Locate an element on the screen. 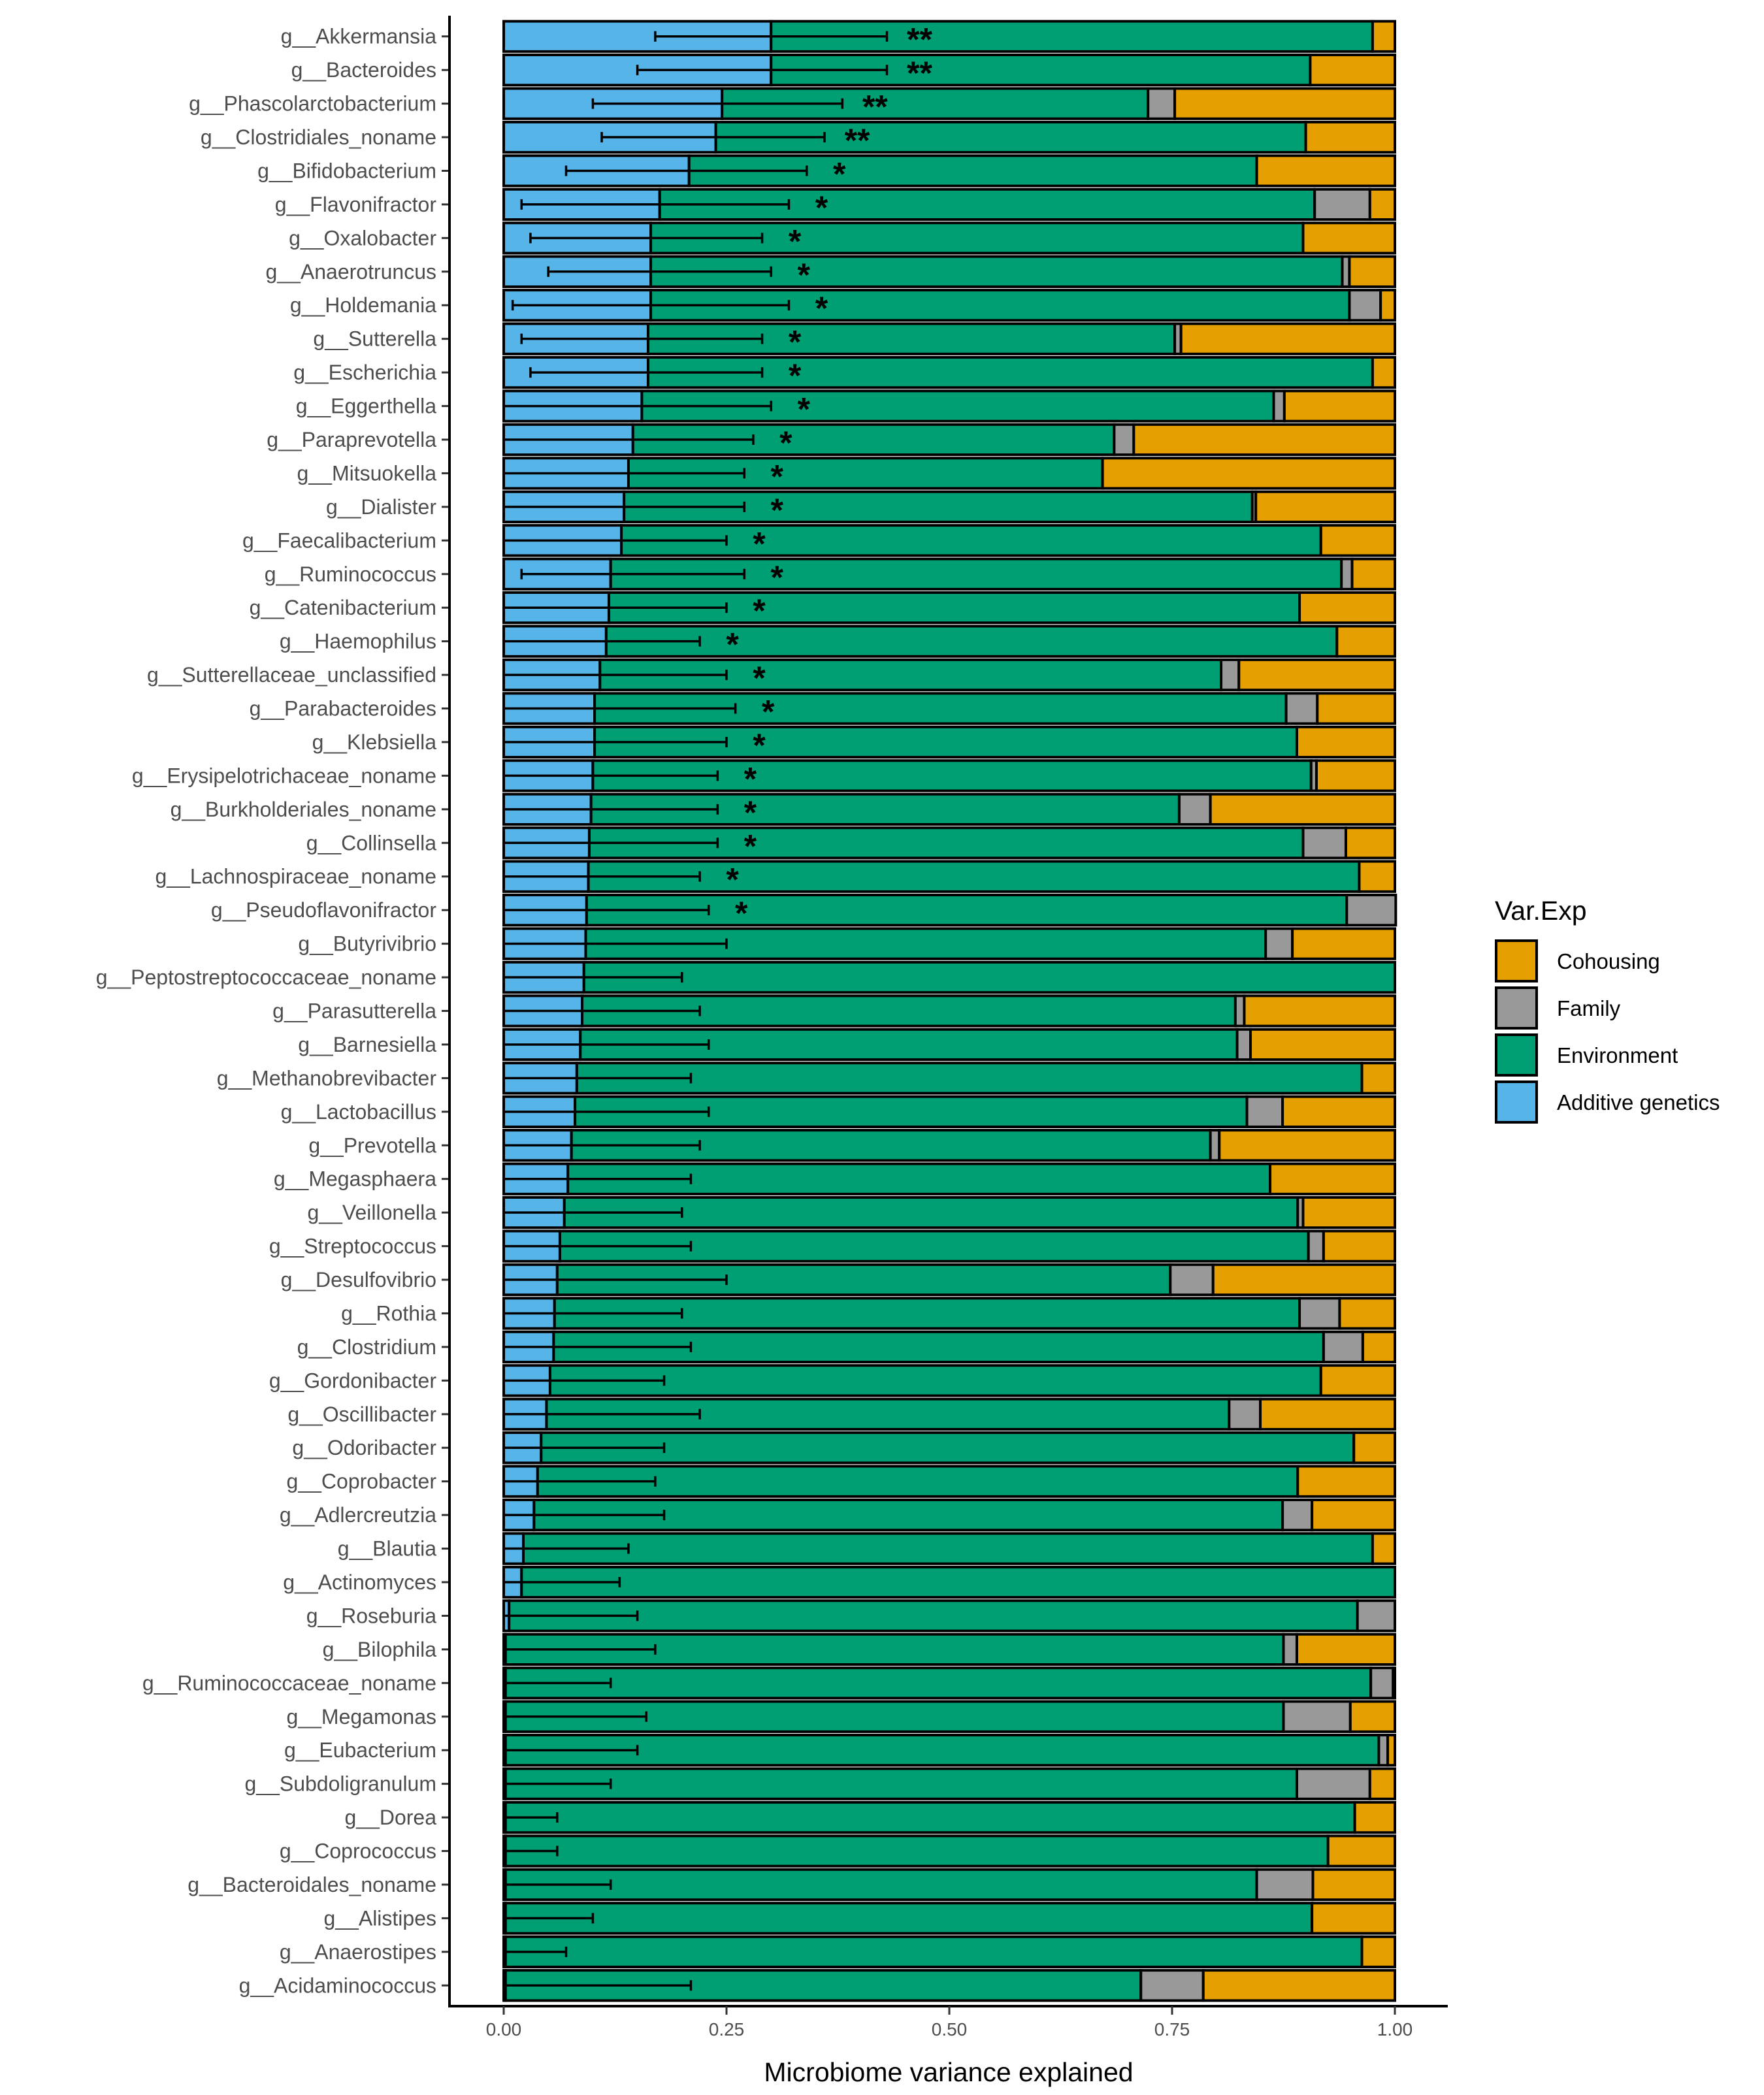 The height and width of the screenshot is (2095, 1764). y-tick-label: g__Sutterellaceae_unclassified is located at coordinates (291, 675).